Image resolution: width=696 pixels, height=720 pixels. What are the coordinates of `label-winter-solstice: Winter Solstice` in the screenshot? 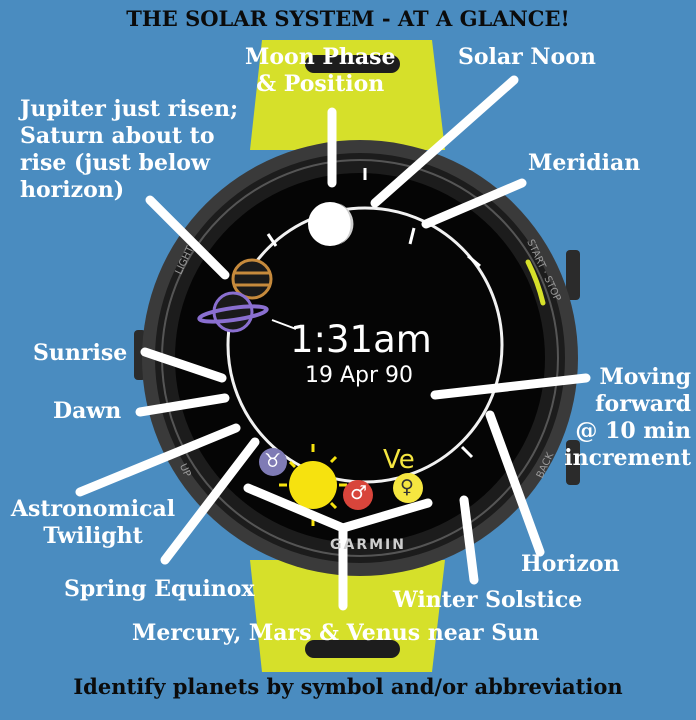 It's located at (488, 600).